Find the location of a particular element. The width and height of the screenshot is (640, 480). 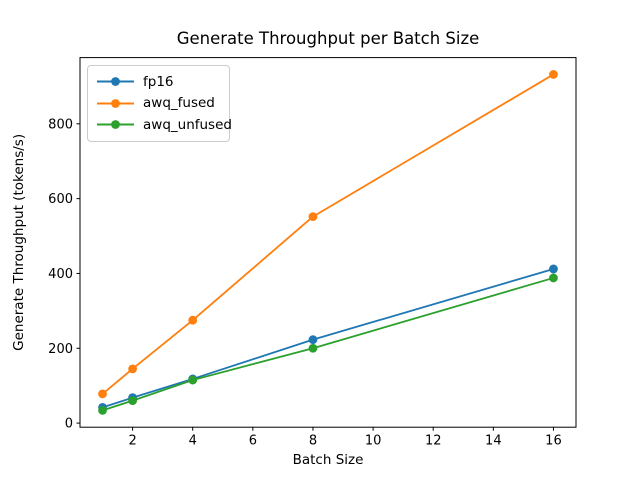

data-point-awq_unfused-x2 is located at coordinates (133, 401).